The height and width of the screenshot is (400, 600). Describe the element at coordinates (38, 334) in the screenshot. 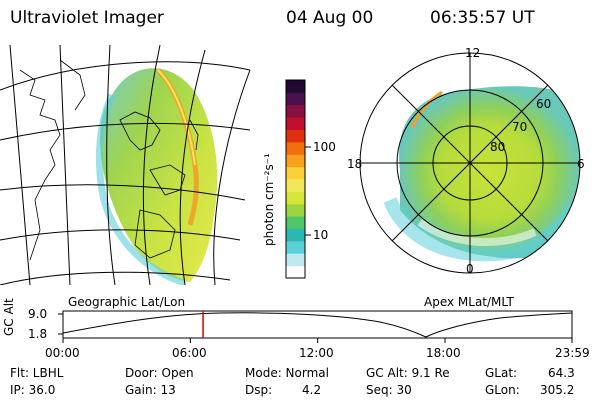

I see `altitude-ytick-bottom: 1.8` at that location.